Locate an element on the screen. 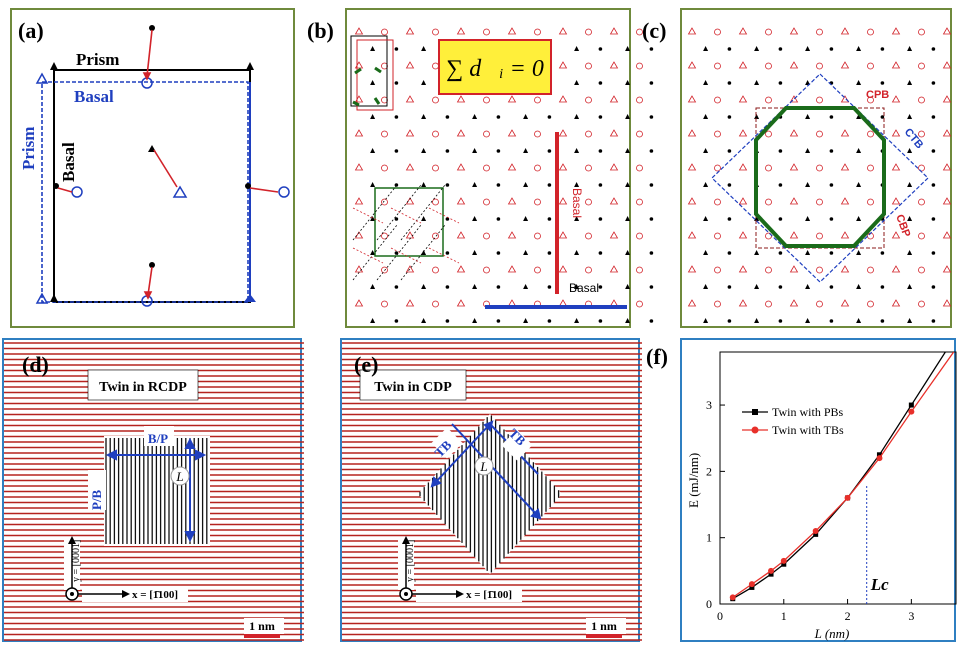 Image resolution: width=957 pixels, height=645 pixels. y-tick-label: 0 is located at coordinates (709, 604).